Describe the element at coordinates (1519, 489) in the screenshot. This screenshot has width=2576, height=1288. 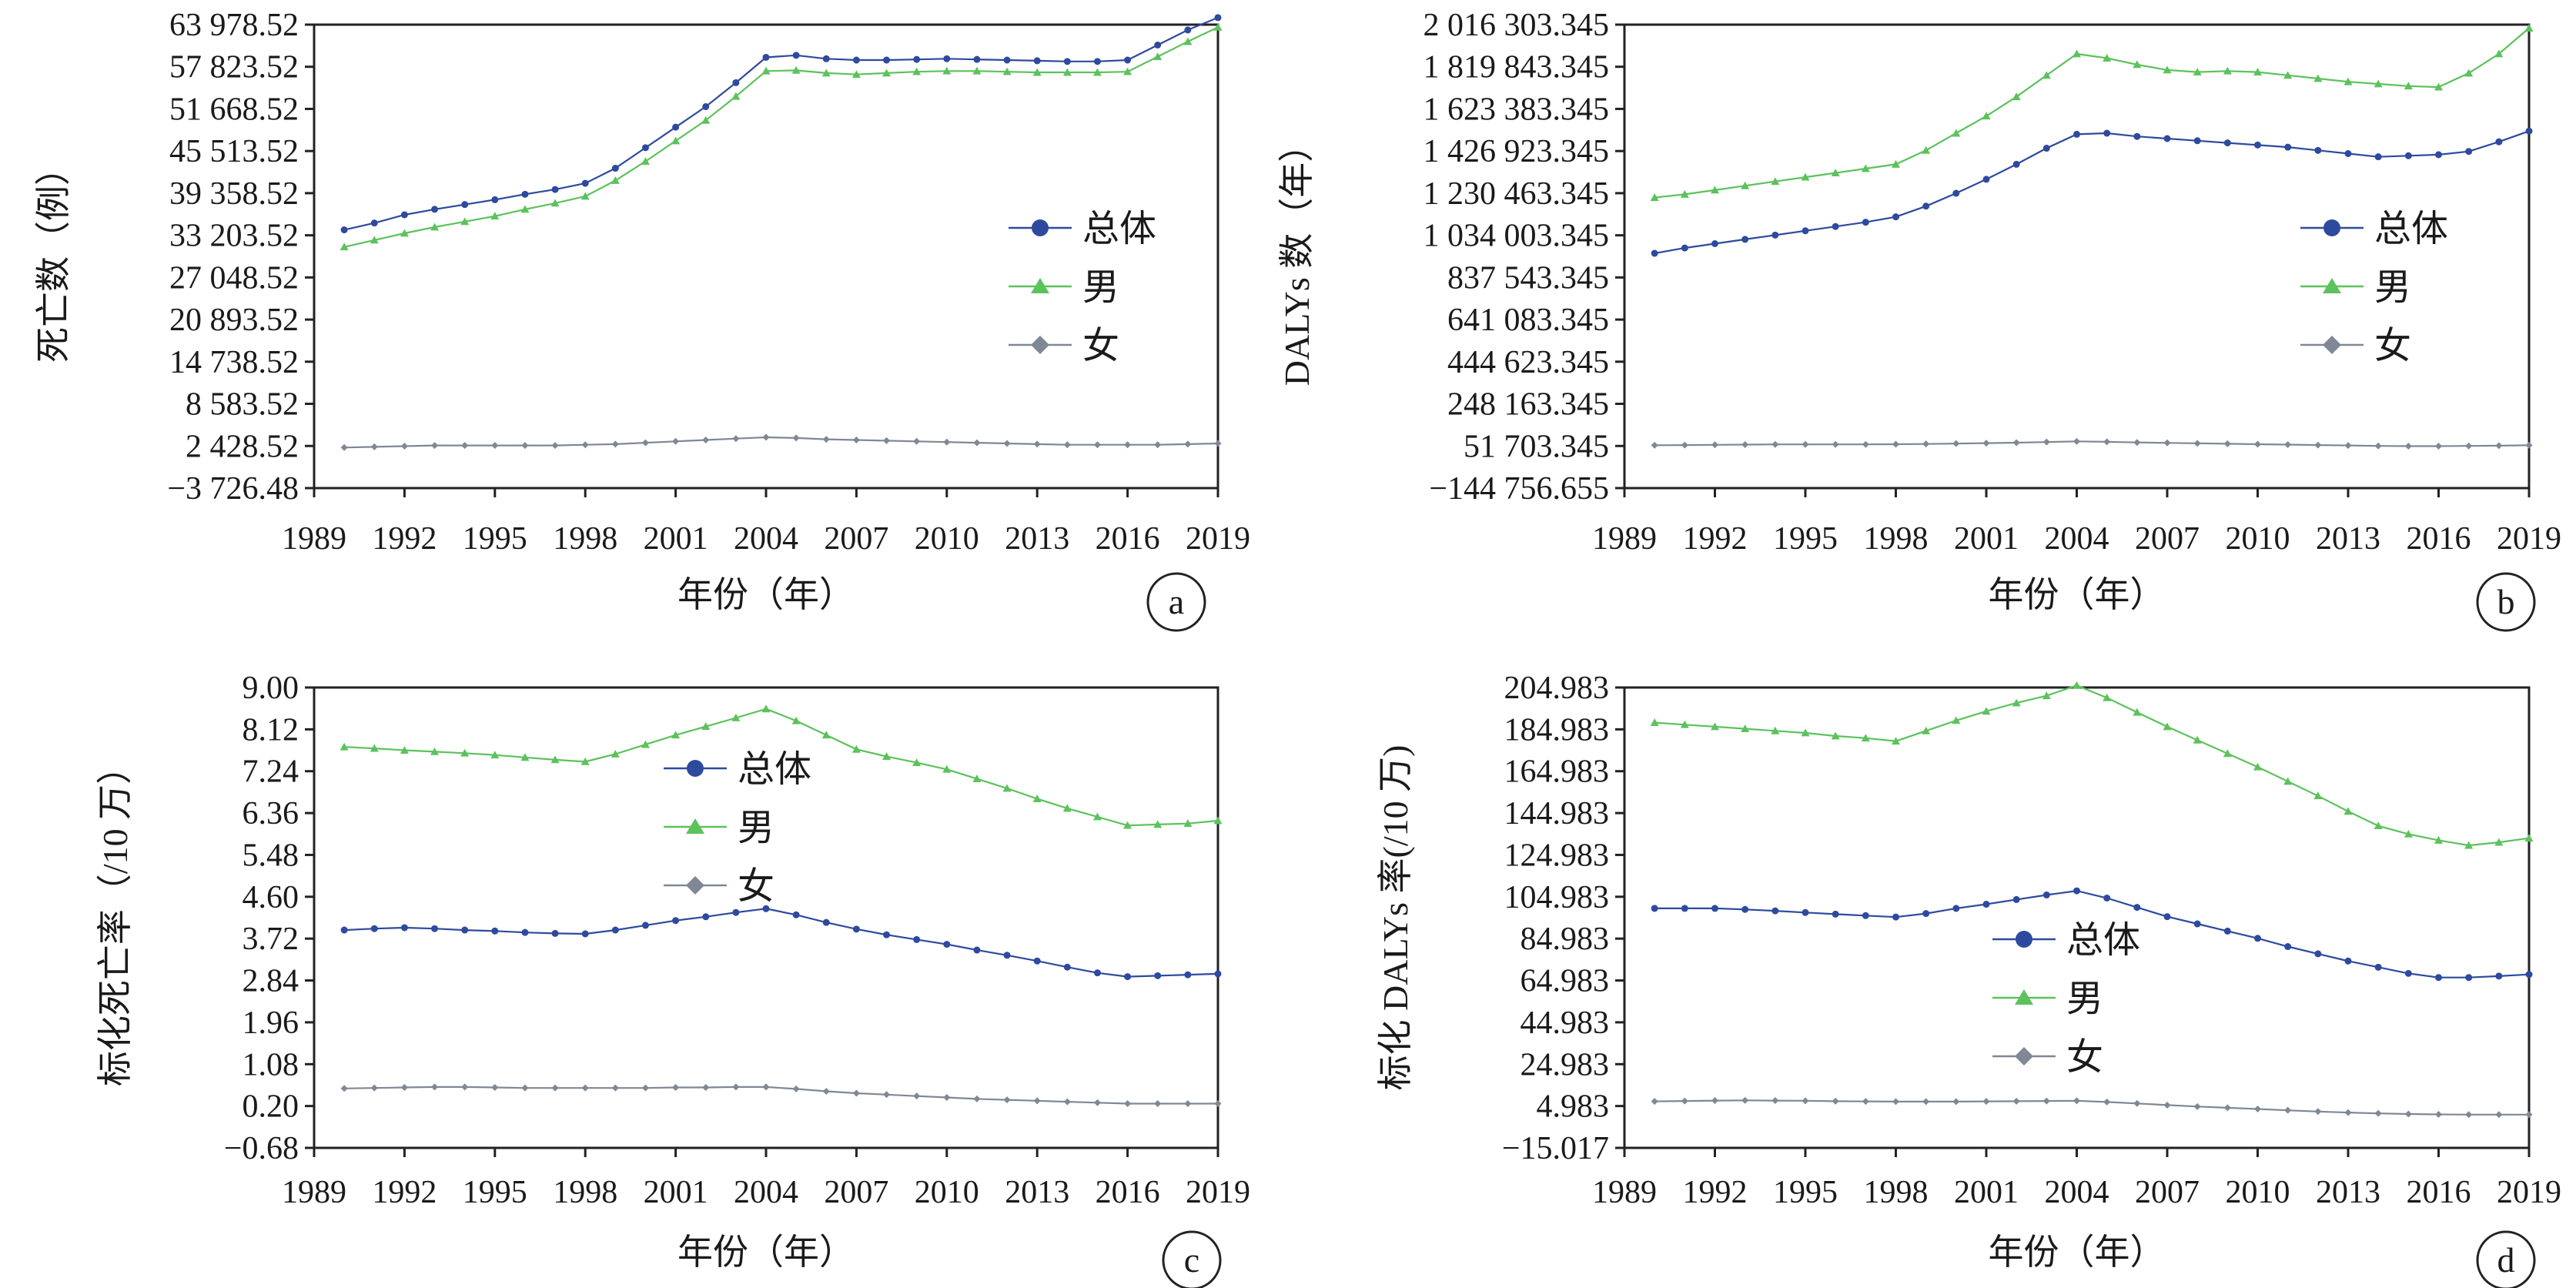
I see `y-tick-label: −144 756.655` at that location.